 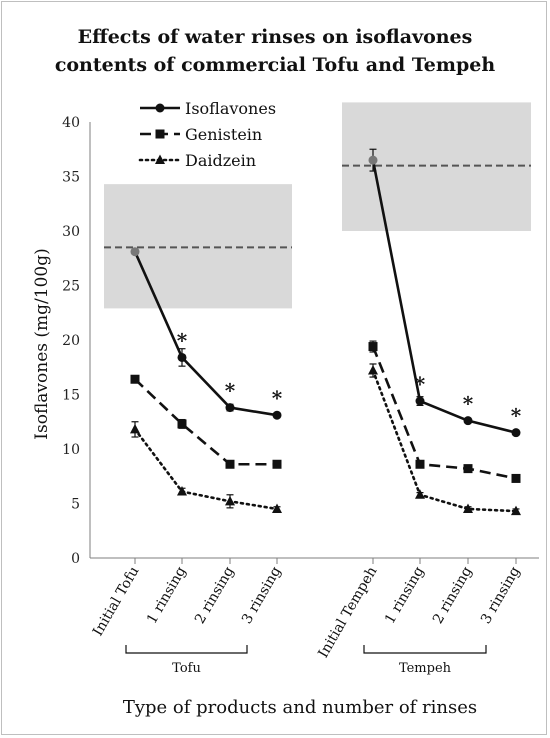 I want to click on legend-marker-isoflavones, so click(x=160, y=108).